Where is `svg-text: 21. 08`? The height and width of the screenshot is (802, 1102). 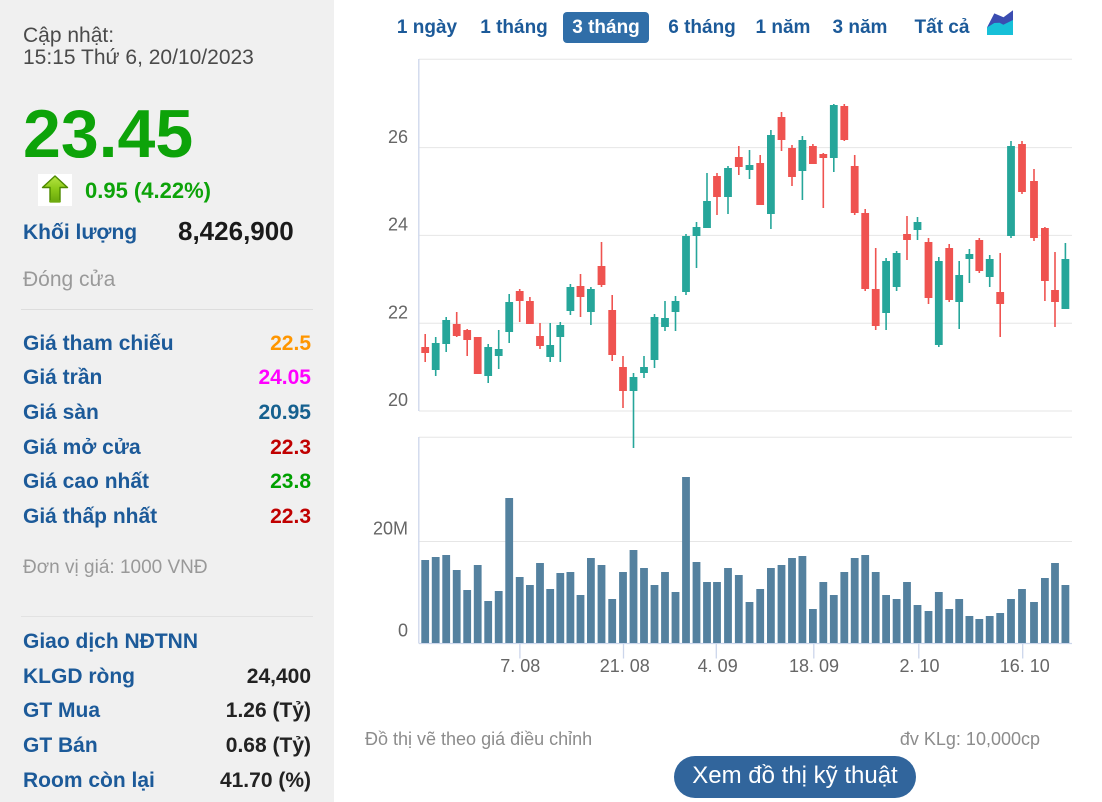
svg-text: 21. 08 is located at coordinates (625, 666).